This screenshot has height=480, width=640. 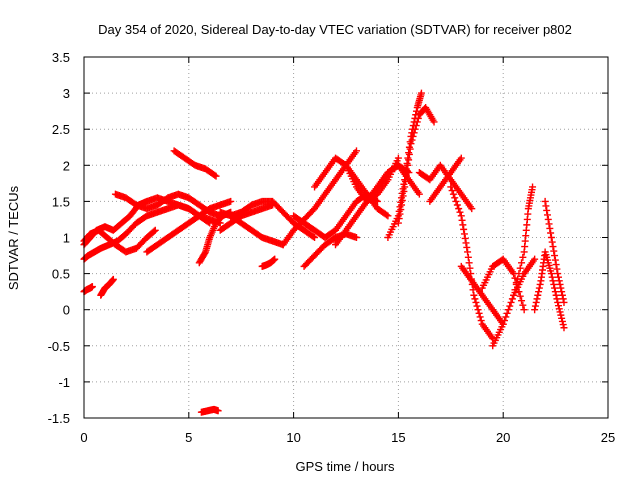 What do you see at coordinates (66, 310) in the screenshot?
I see `y-tick-label: 0` at bounding box center [66, 310].